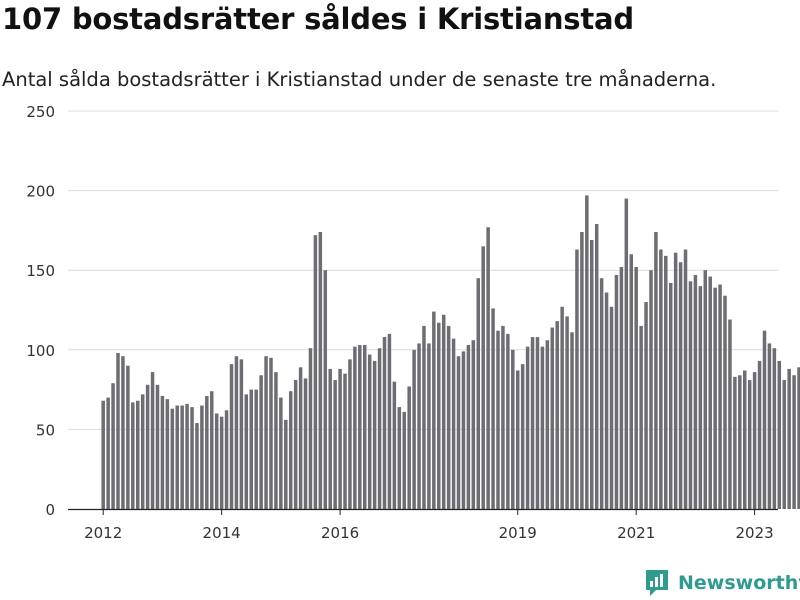  Describe the element at coordinates (423, 525) in the screenshot. I see `x-axis: 2012201420162019202120232025` at that location.